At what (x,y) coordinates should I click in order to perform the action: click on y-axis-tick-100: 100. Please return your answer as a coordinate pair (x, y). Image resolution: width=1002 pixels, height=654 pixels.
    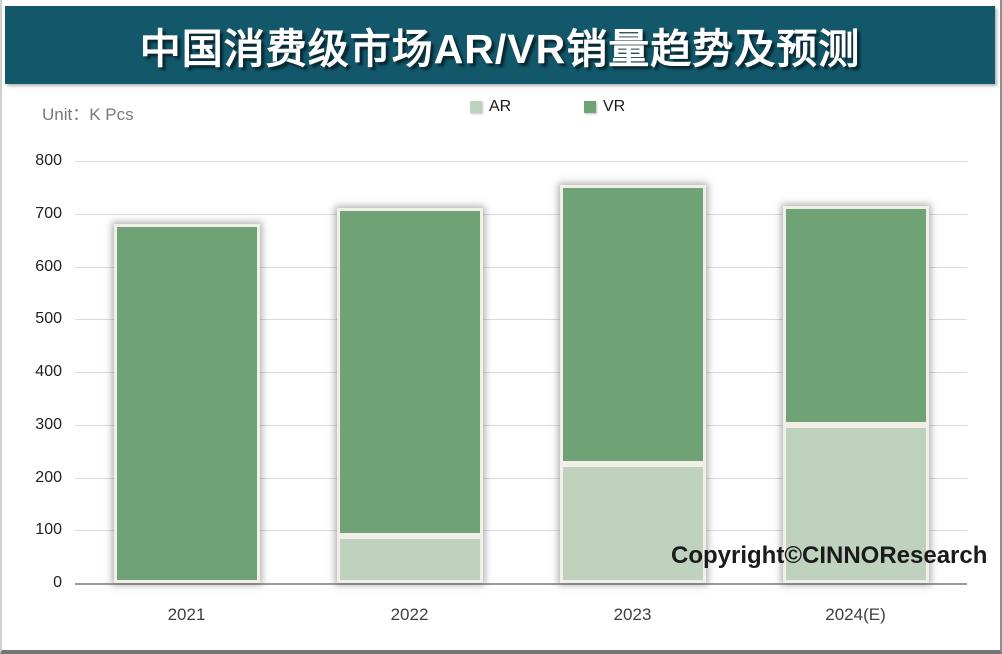
    Looking at the image, I should click on (48, 530).